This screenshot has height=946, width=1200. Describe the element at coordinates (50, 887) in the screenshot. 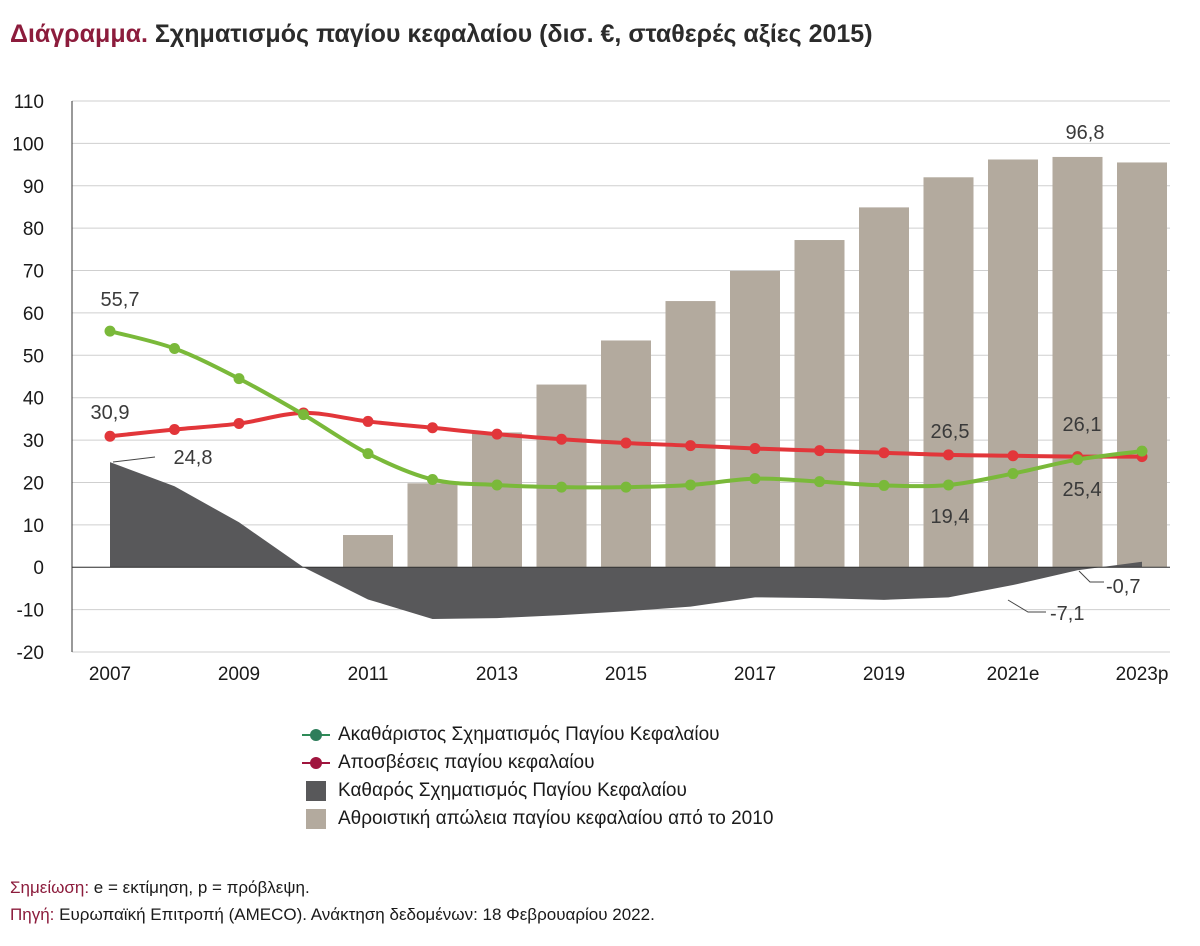

I see `note-key: Σημείωση:` at that location.